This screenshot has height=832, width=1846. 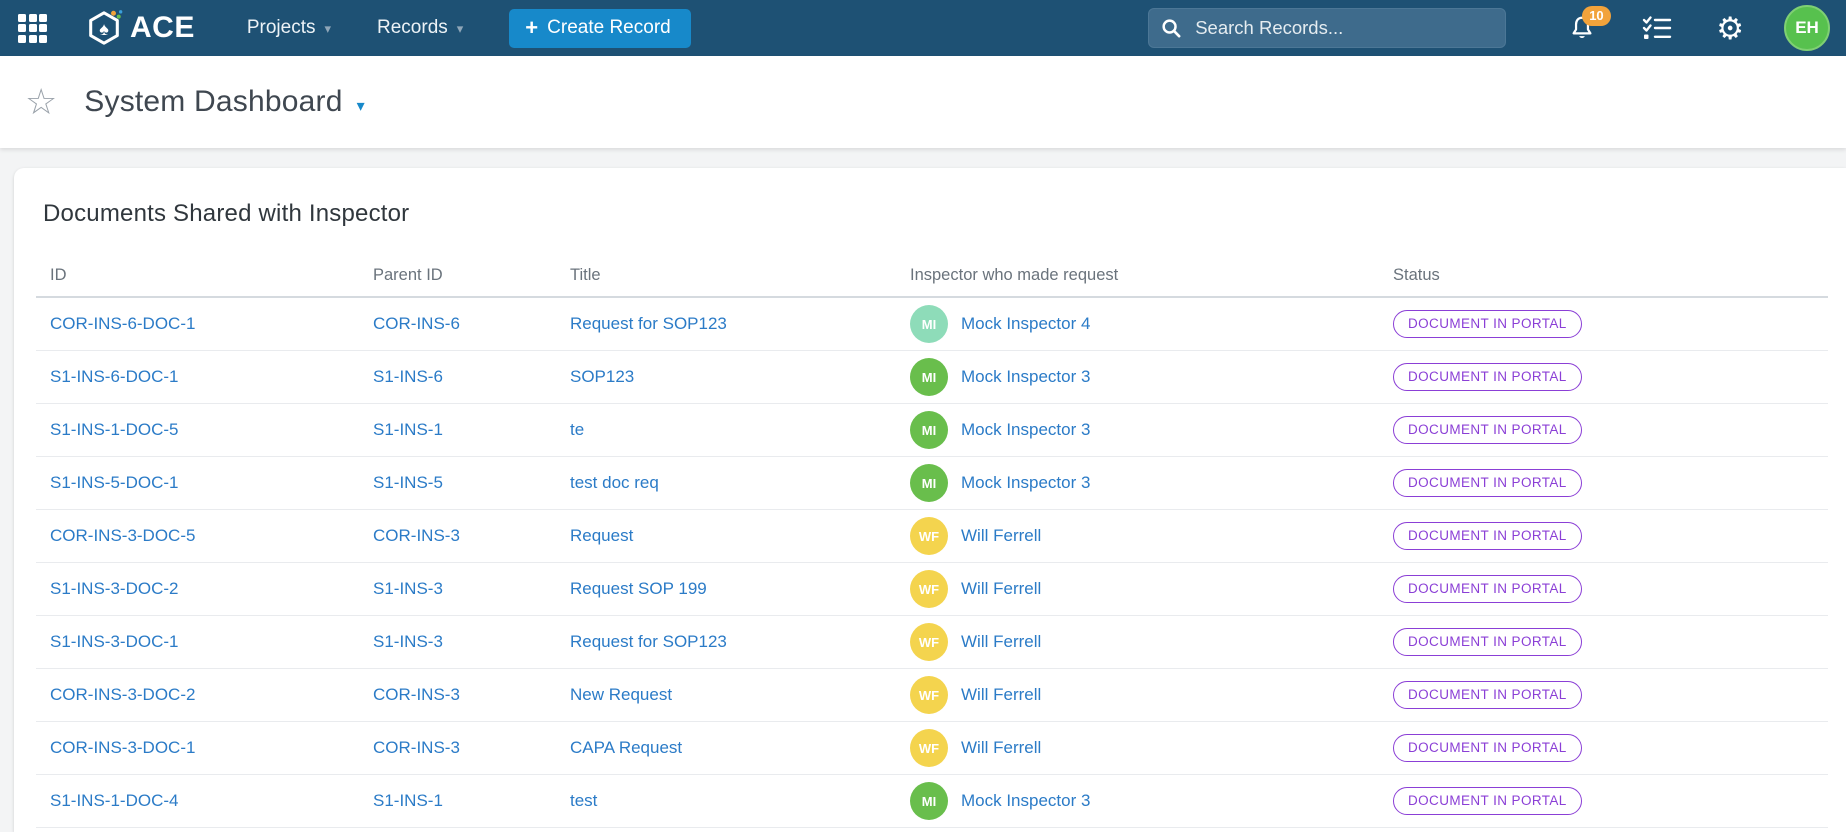 I want to click on row-id-link: S1-INS-1-DOC-4, so click(x=114, y=800).